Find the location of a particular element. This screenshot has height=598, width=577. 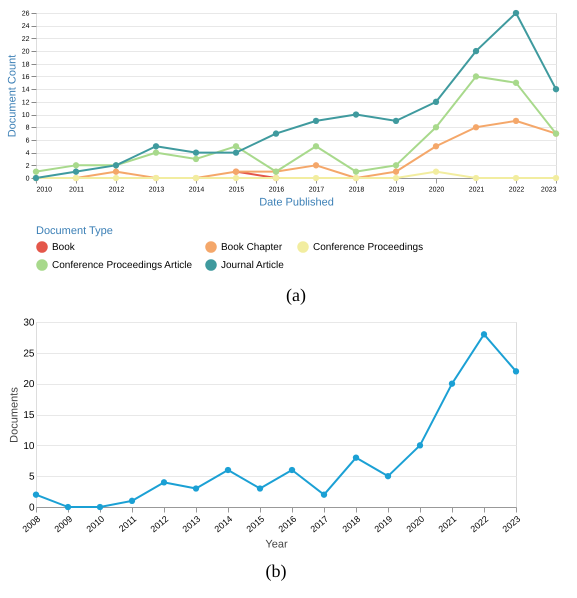

y-axis-title: Documents is located at coordinates (14, 414).